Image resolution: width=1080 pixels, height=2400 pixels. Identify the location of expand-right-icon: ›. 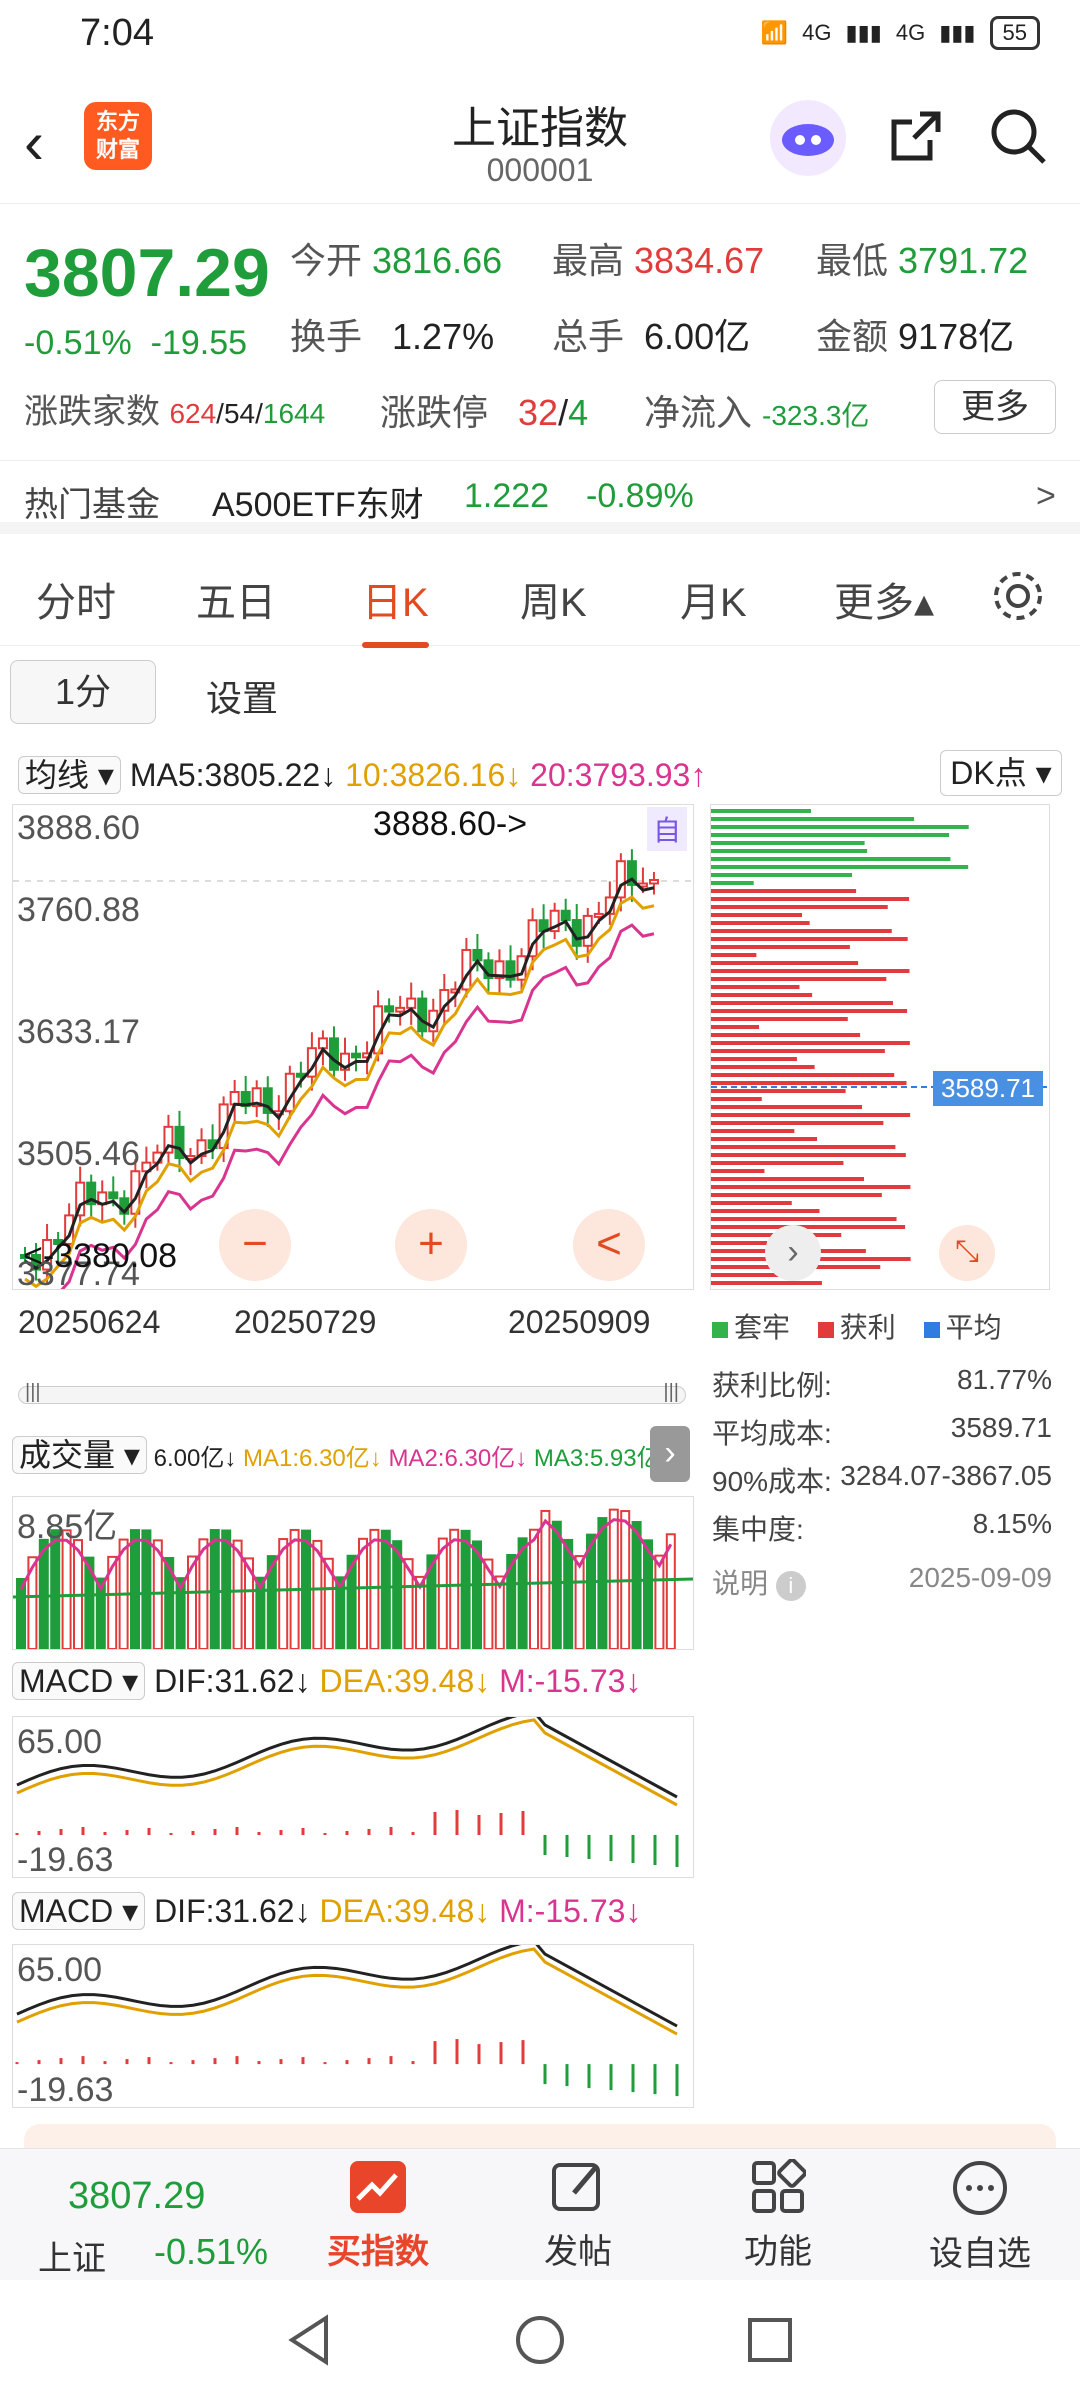
(670, 1454).